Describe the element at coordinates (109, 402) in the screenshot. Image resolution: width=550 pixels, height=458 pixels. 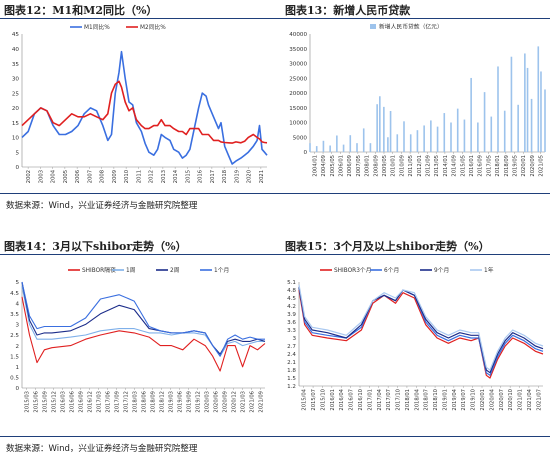
I see `x-tick-label: 2017/06` at that location.